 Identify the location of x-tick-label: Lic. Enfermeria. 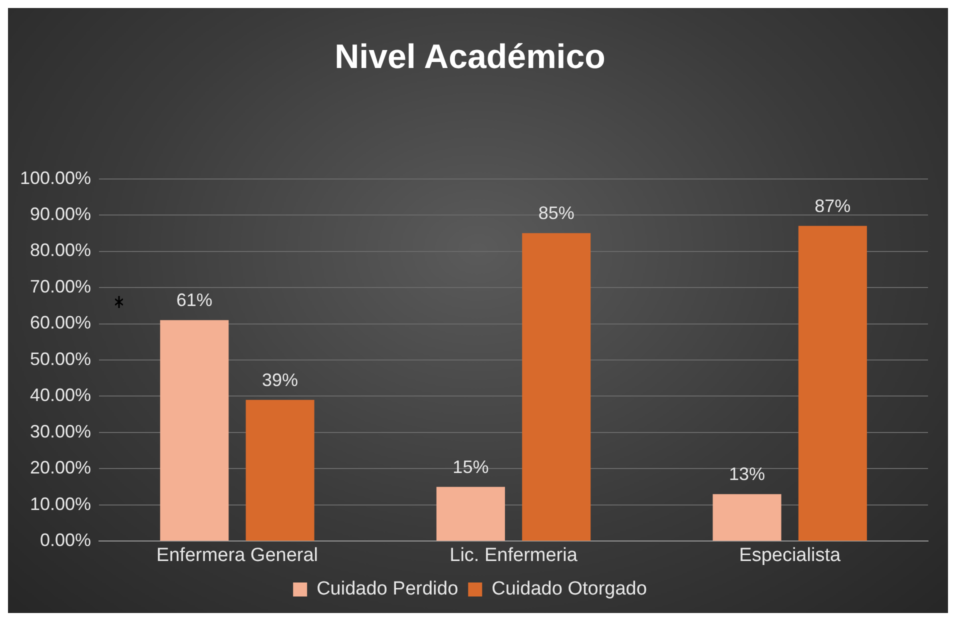
(514, 555).